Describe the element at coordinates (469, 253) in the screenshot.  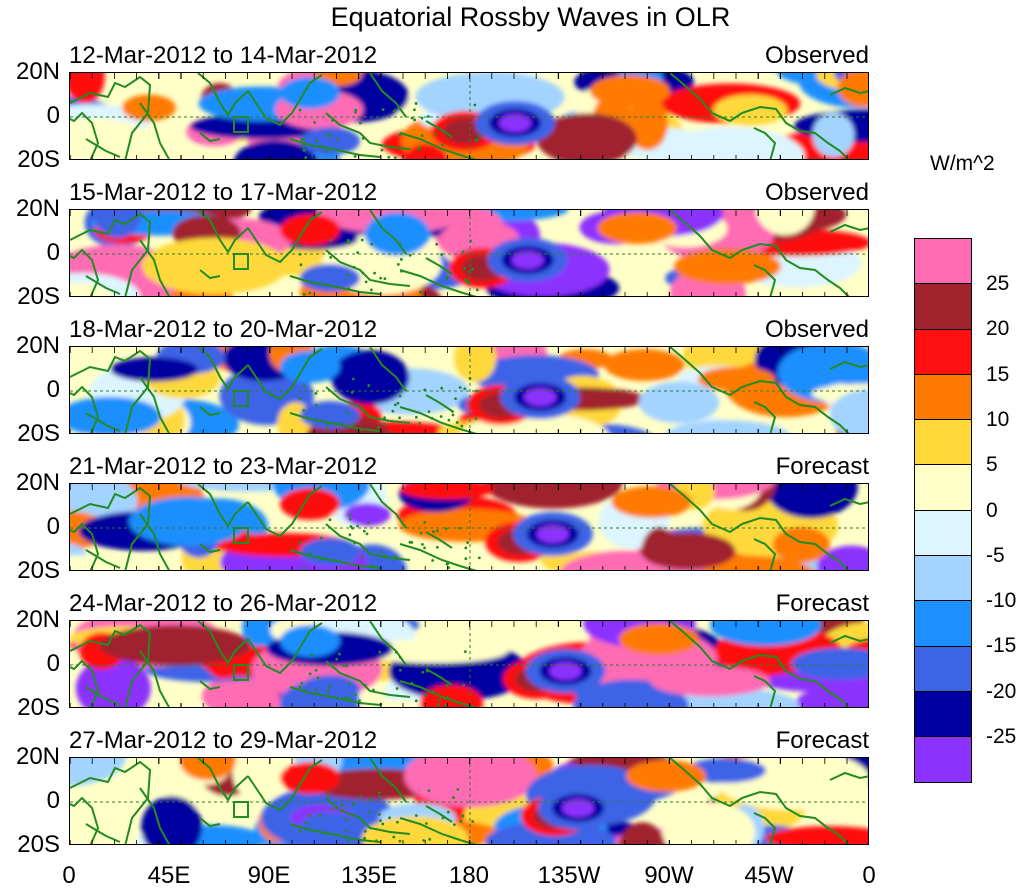
I see `olr-map-panel` at that location.